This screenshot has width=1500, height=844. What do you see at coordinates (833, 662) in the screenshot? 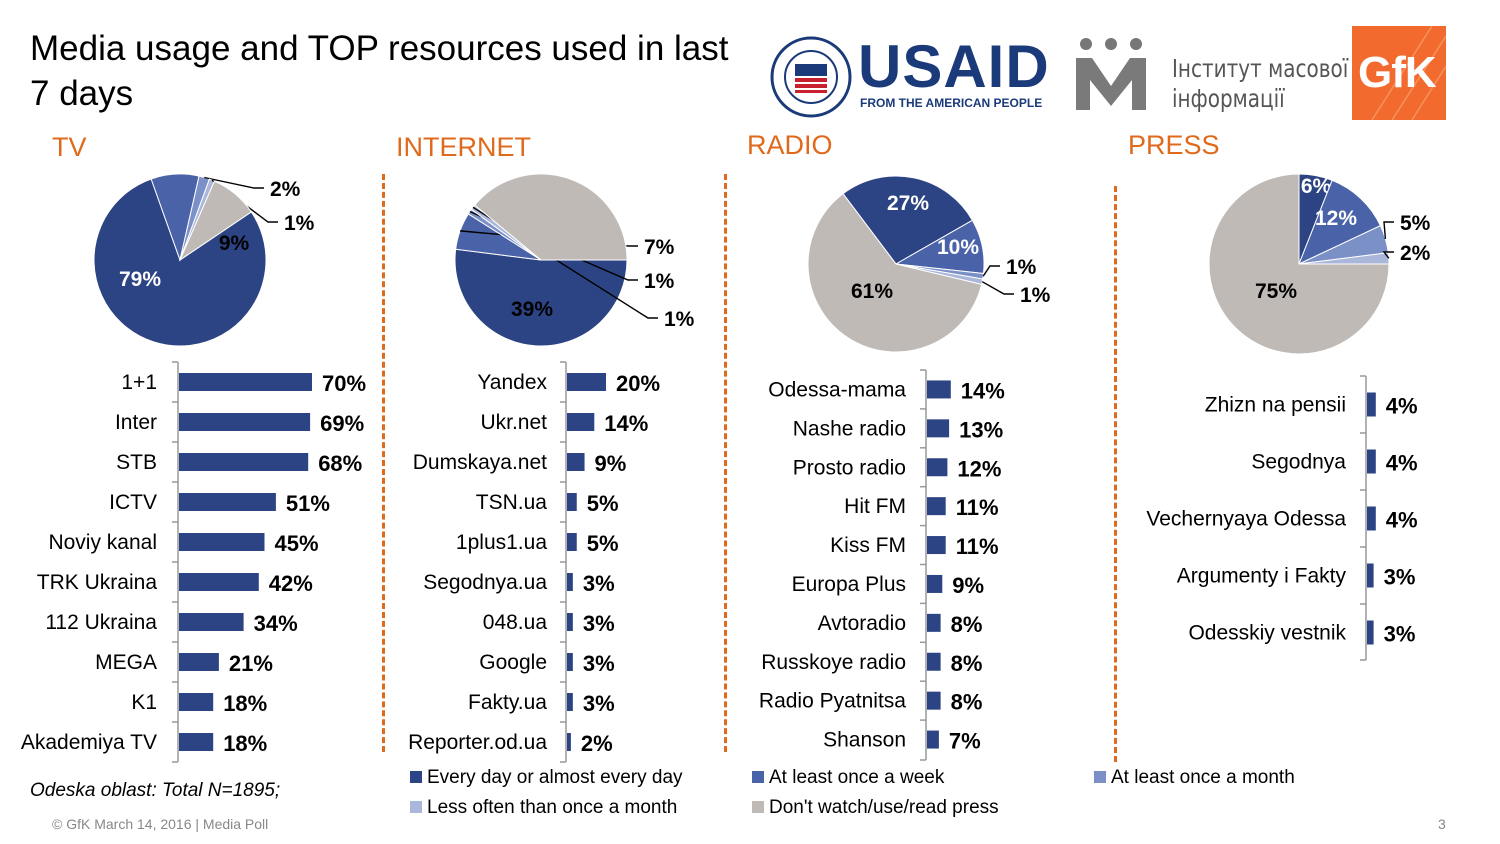
I see `bar-category-label-radio: Russkoye radio` at bounding box center [833, 662].